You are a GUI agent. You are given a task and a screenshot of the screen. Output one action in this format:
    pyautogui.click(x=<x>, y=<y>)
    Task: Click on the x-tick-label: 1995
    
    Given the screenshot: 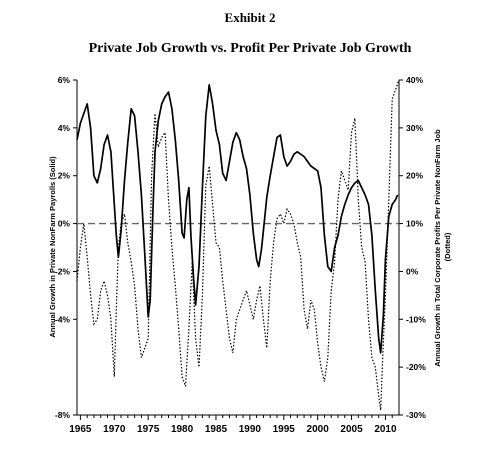 What is the action you would take?
    pyautogui.click(x=284, y=429)
    